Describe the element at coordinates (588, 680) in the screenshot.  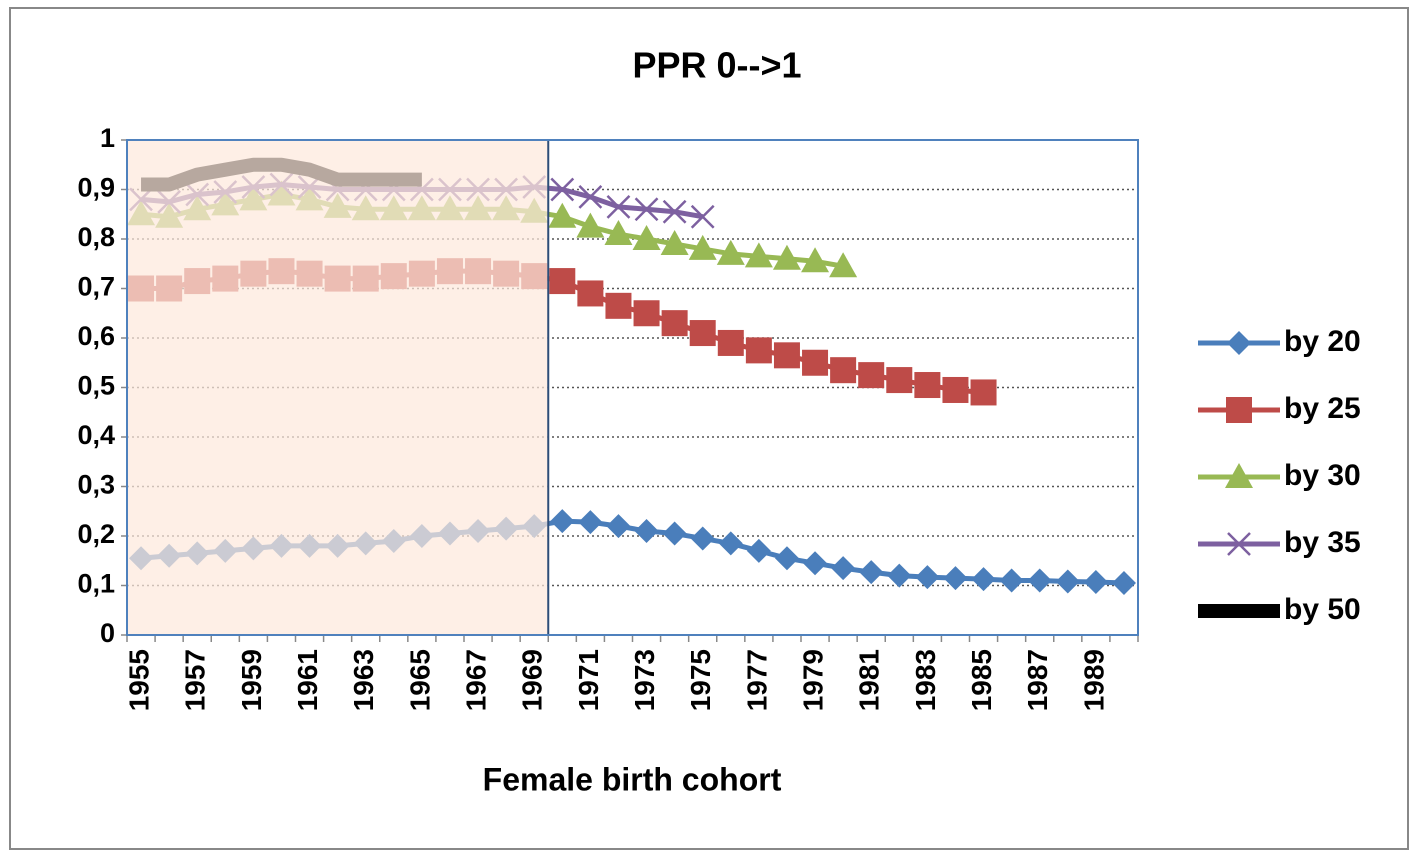
I see `x-tick-label: 1971` at that location.